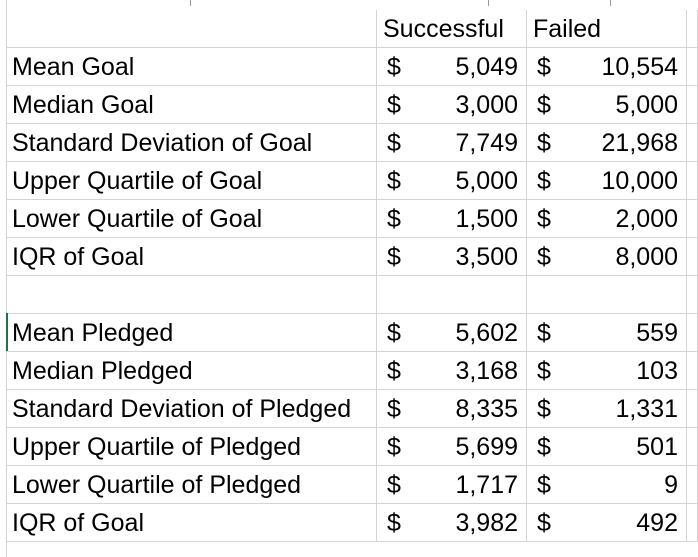 Image resolution: width=698 pixels, height=557 pixels. What do you see at coordinates (646, 409) in the screenshot?
I see `failed-value: 1,331` at bounding box center [646, 409].